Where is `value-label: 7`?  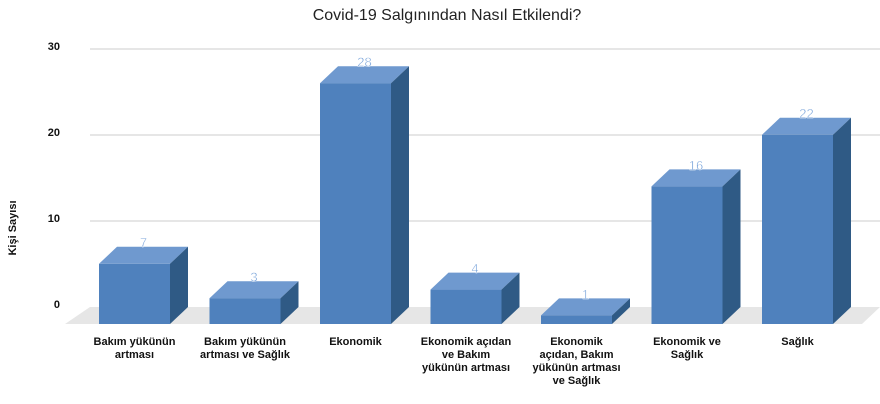
value-label: 7 is located at coordinates (143, 242).